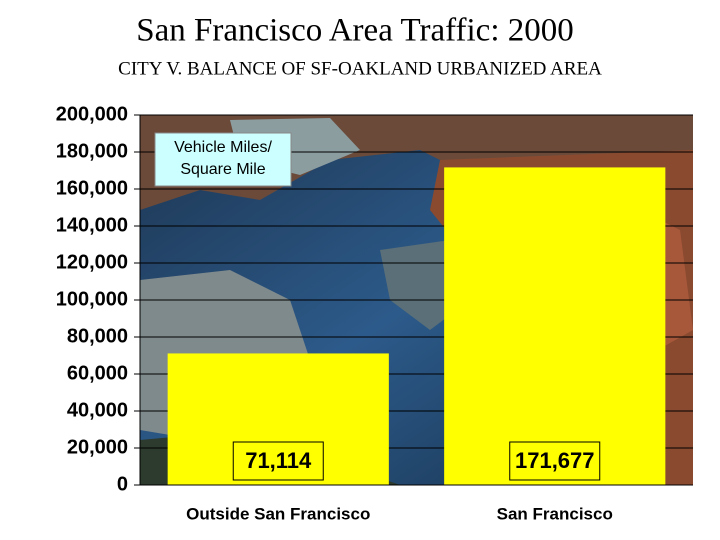 This screenshot has width=720, height=540. Describe the element at coordinates (92, 299) in the screenshot. I see `y-tick-label: 100,000` at that location.